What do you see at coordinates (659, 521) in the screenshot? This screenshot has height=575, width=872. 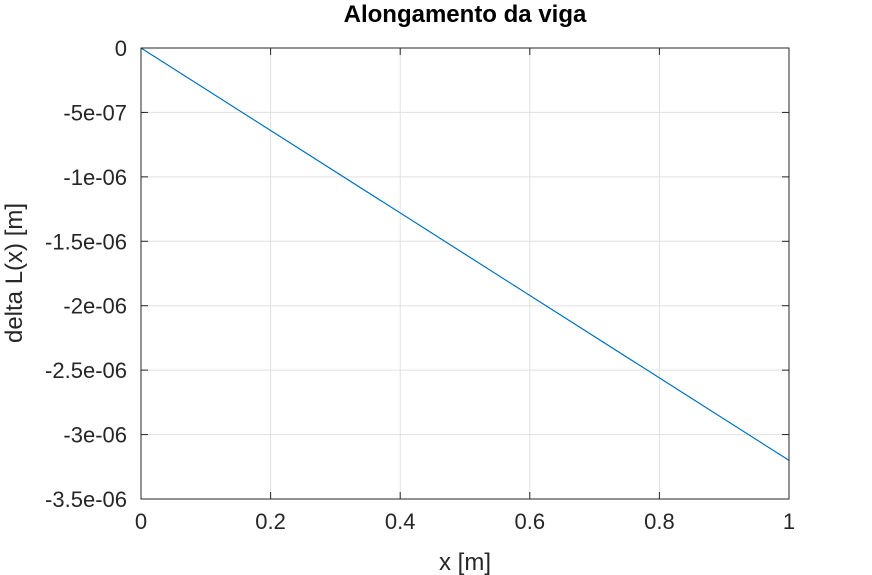 I see `x-tick-label: 0.8` at bounding box center [659, 521].